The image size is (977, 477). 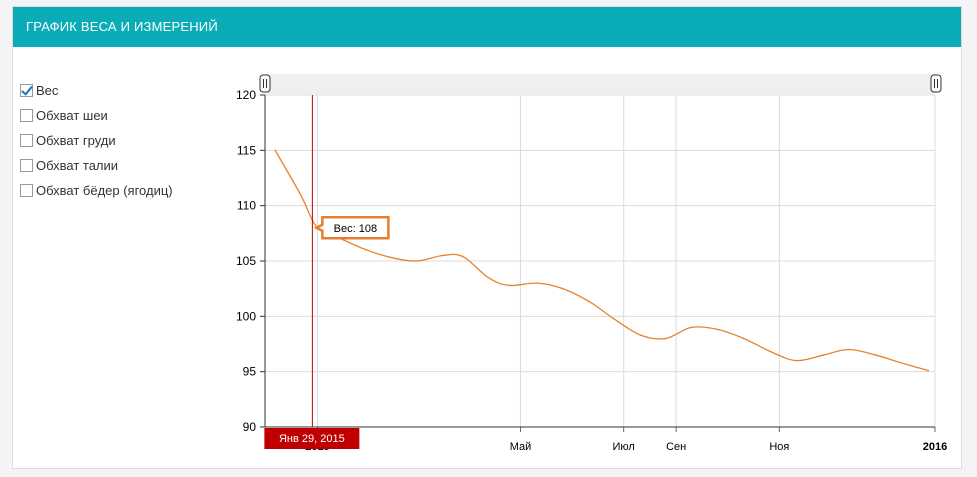 I want to click on series-toggle-label: Обхват шеи, so click(x=72, y=115).